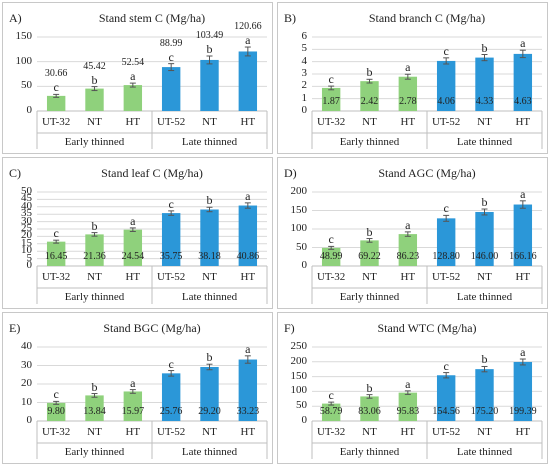 The width and height of the screenshot is (550, 466). I want to click on data-label: 154.56, so click(446, 411).